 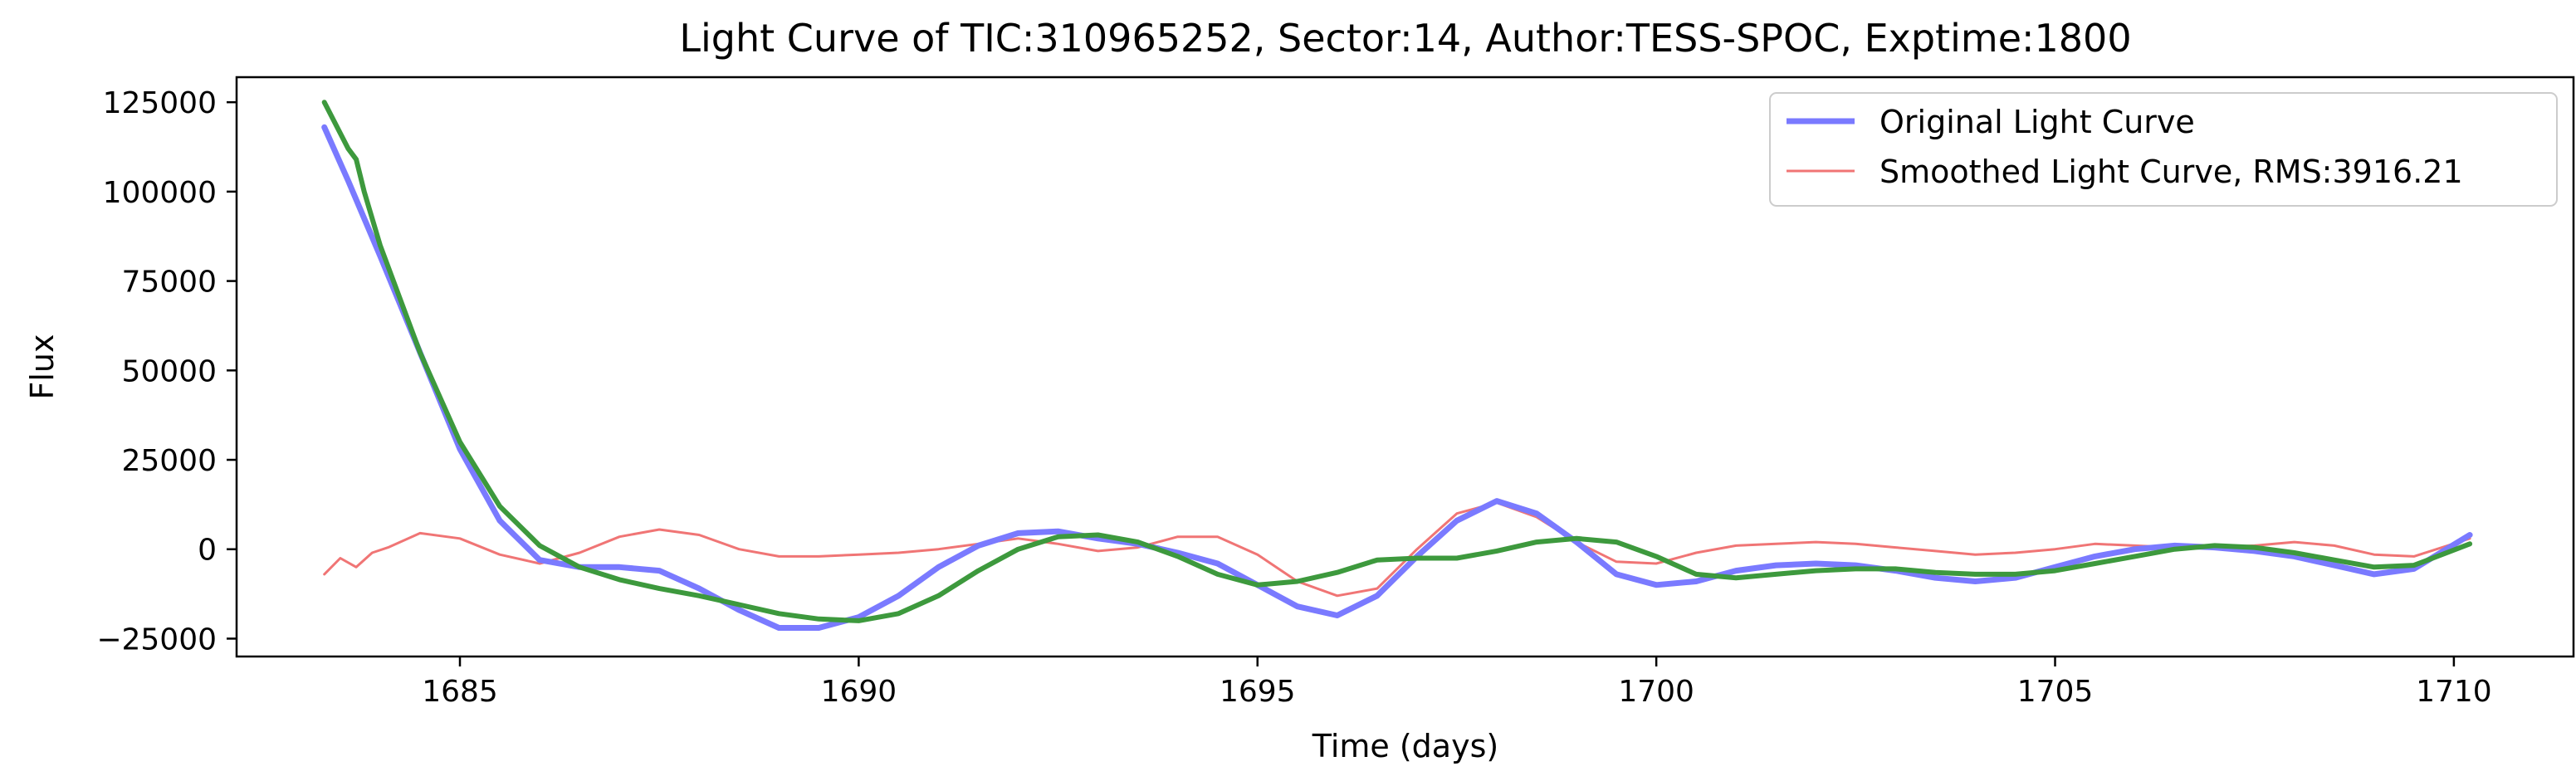 I want to click on x-tick-label: 1690, so click(x=859, y=692).